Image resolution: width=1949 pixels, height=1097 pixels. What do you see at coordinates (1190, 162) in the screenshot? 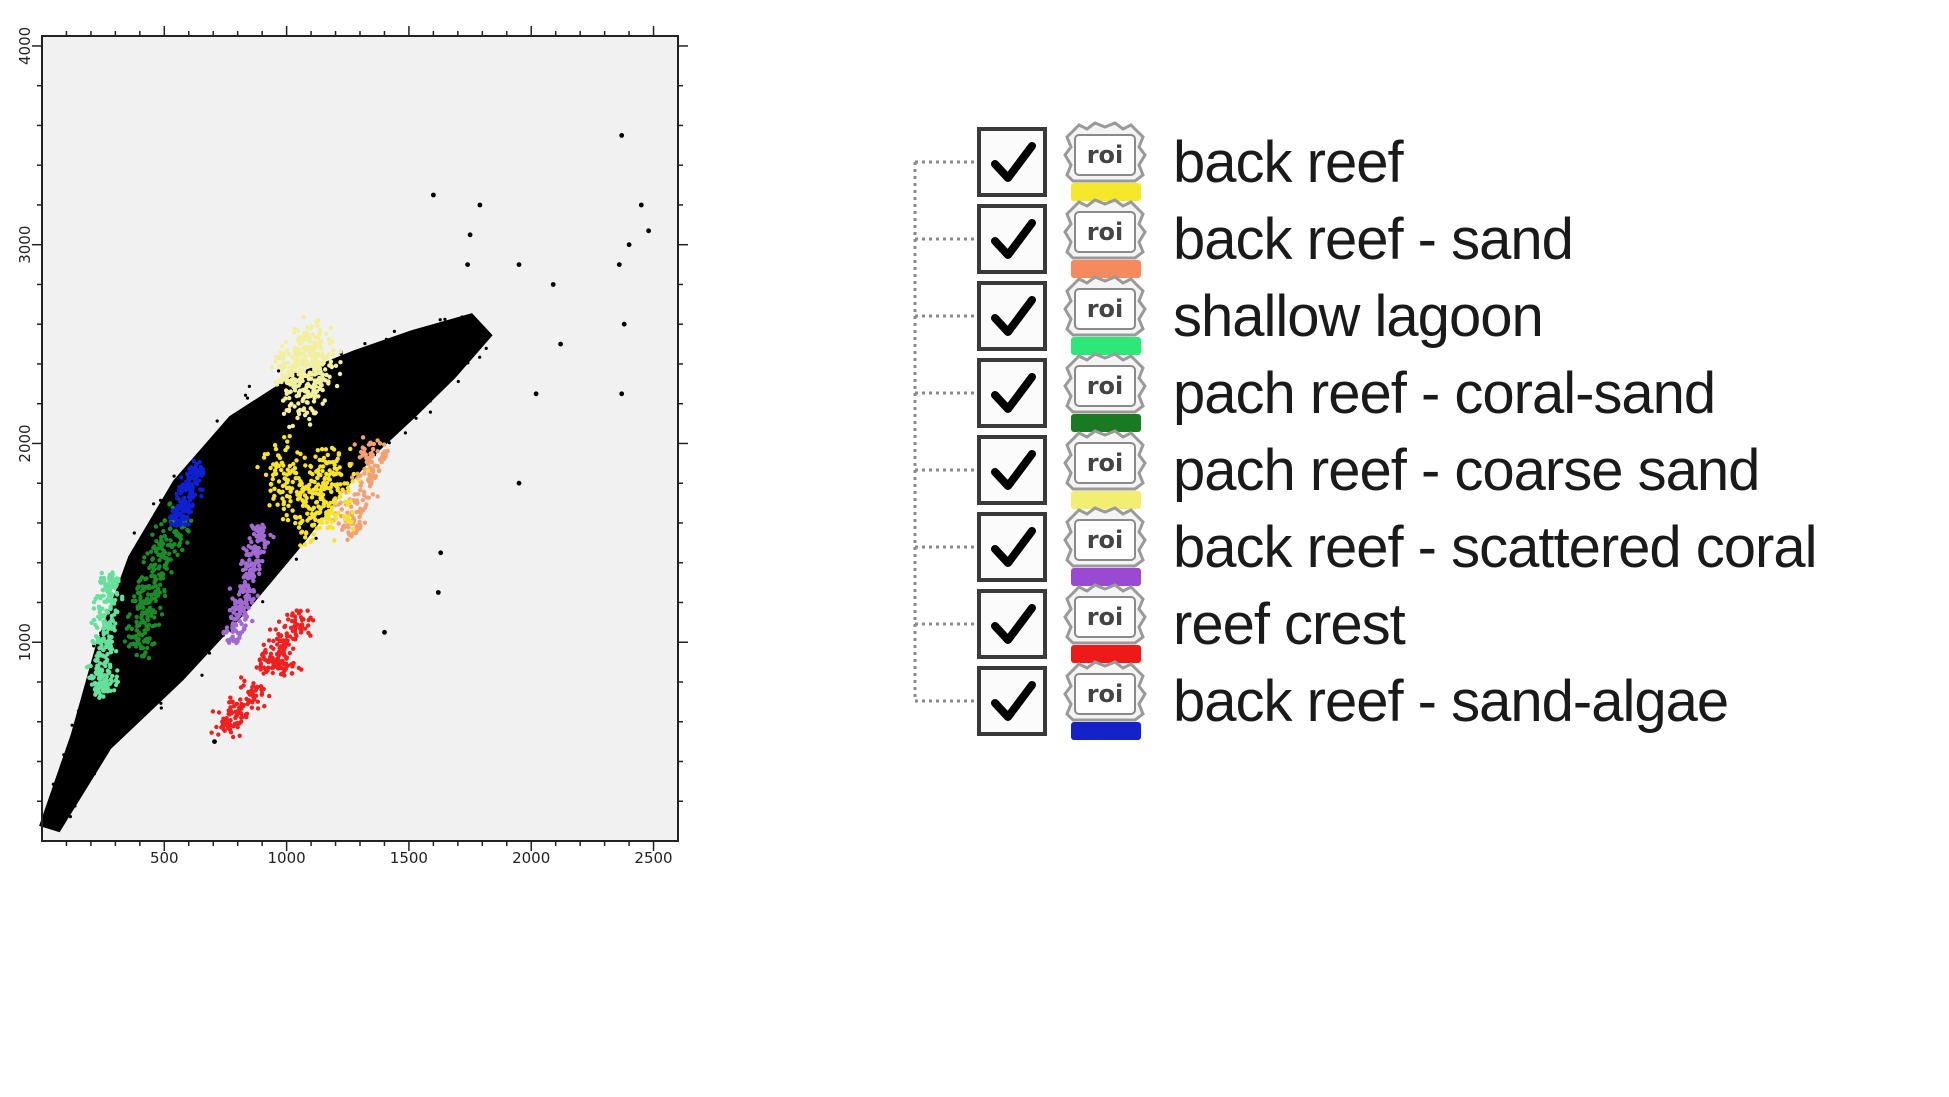
I see `legend-item-back-reef: roi back reef` at bounding box center [1190, 162].